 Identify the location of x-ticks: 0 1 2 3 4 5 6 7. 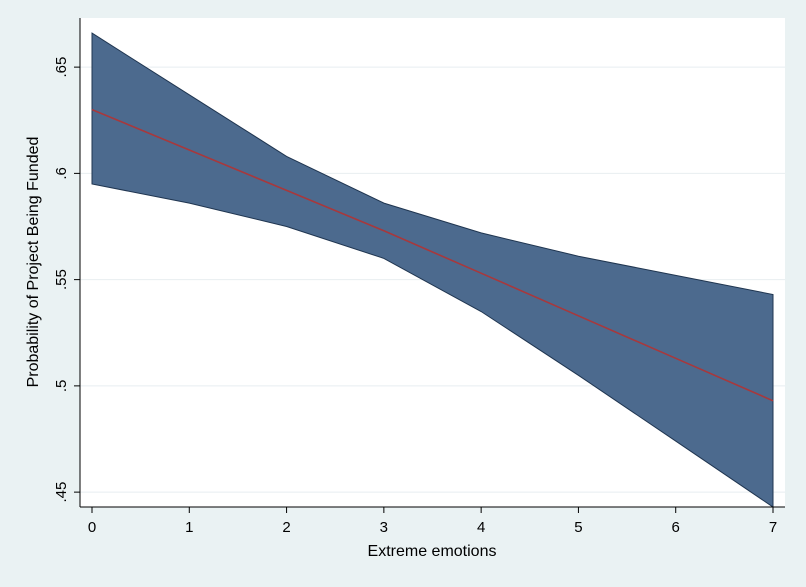
(432, 521).